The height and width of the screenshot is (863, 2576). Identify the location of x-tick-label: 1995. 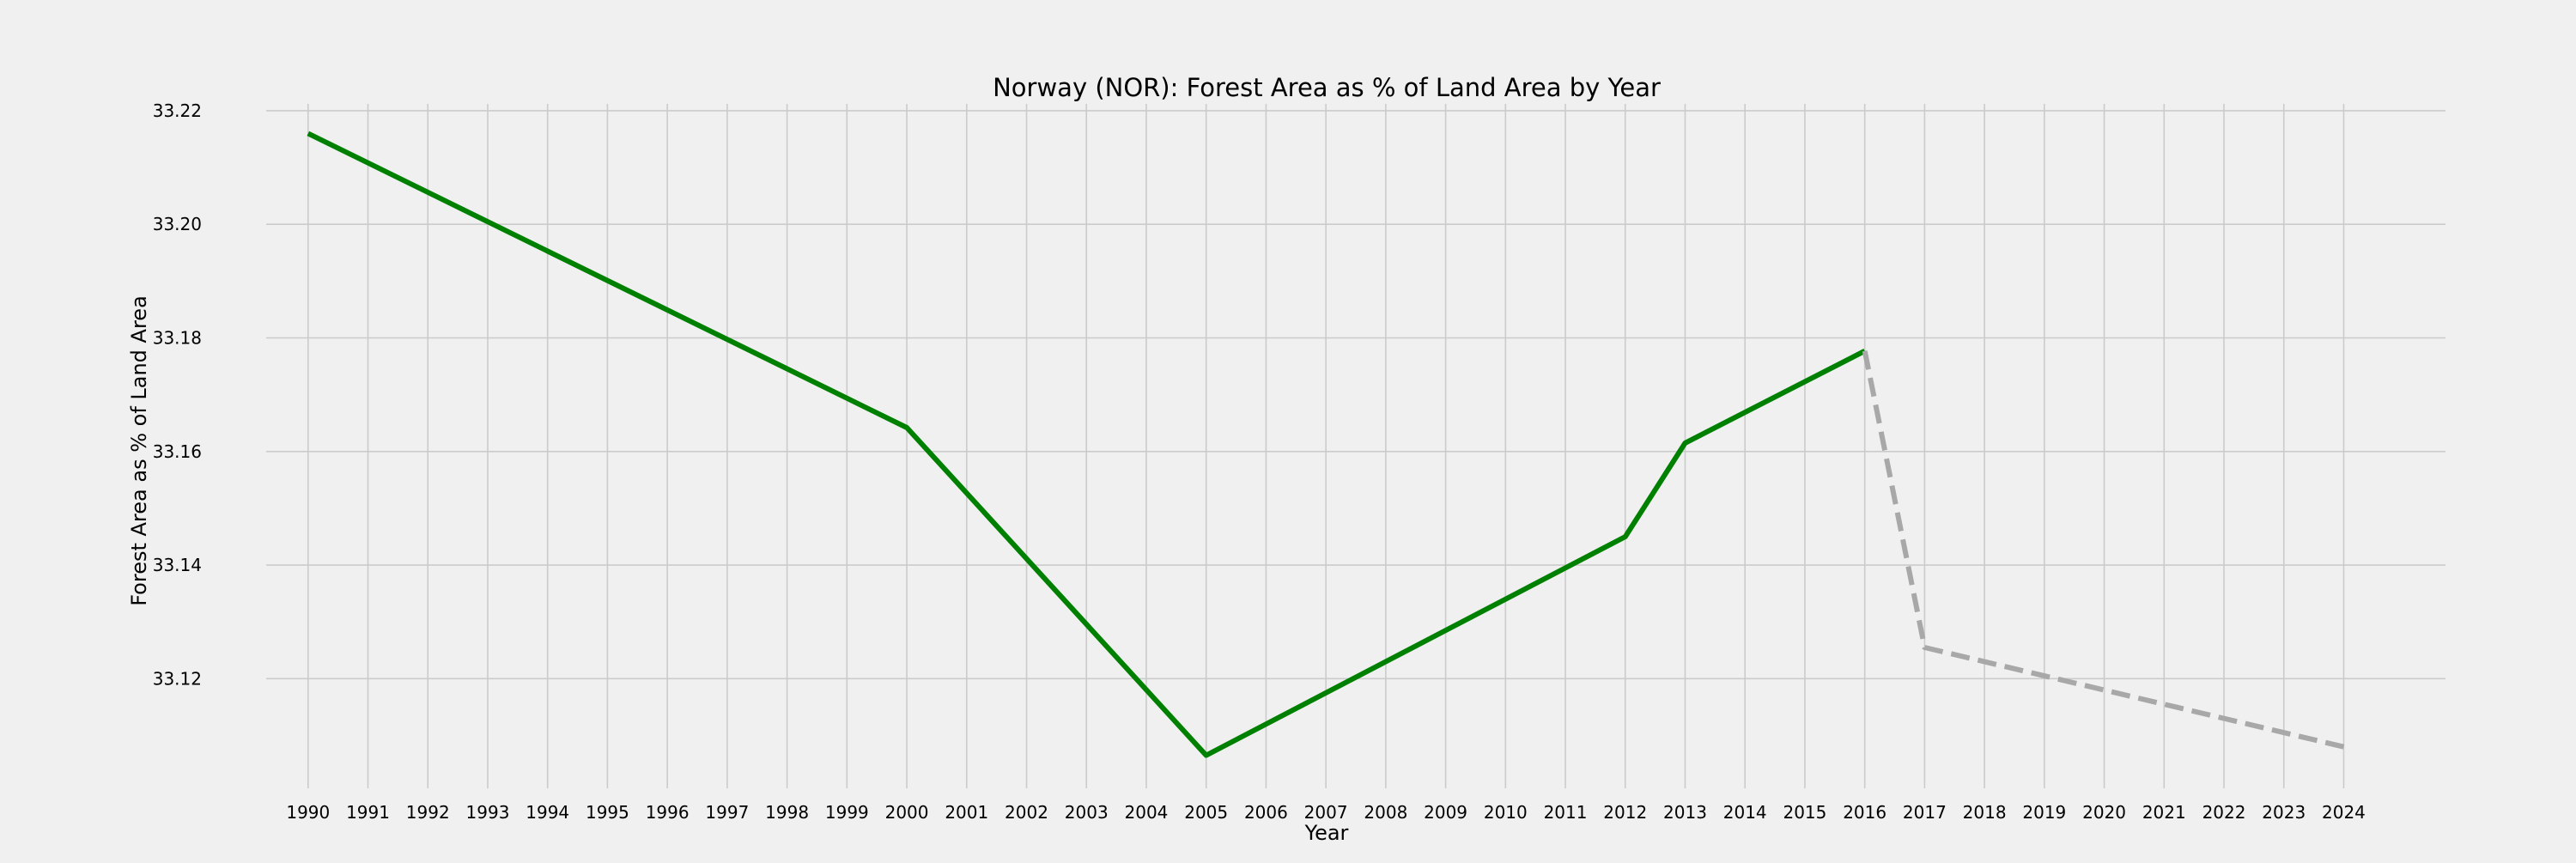
(607, 813).